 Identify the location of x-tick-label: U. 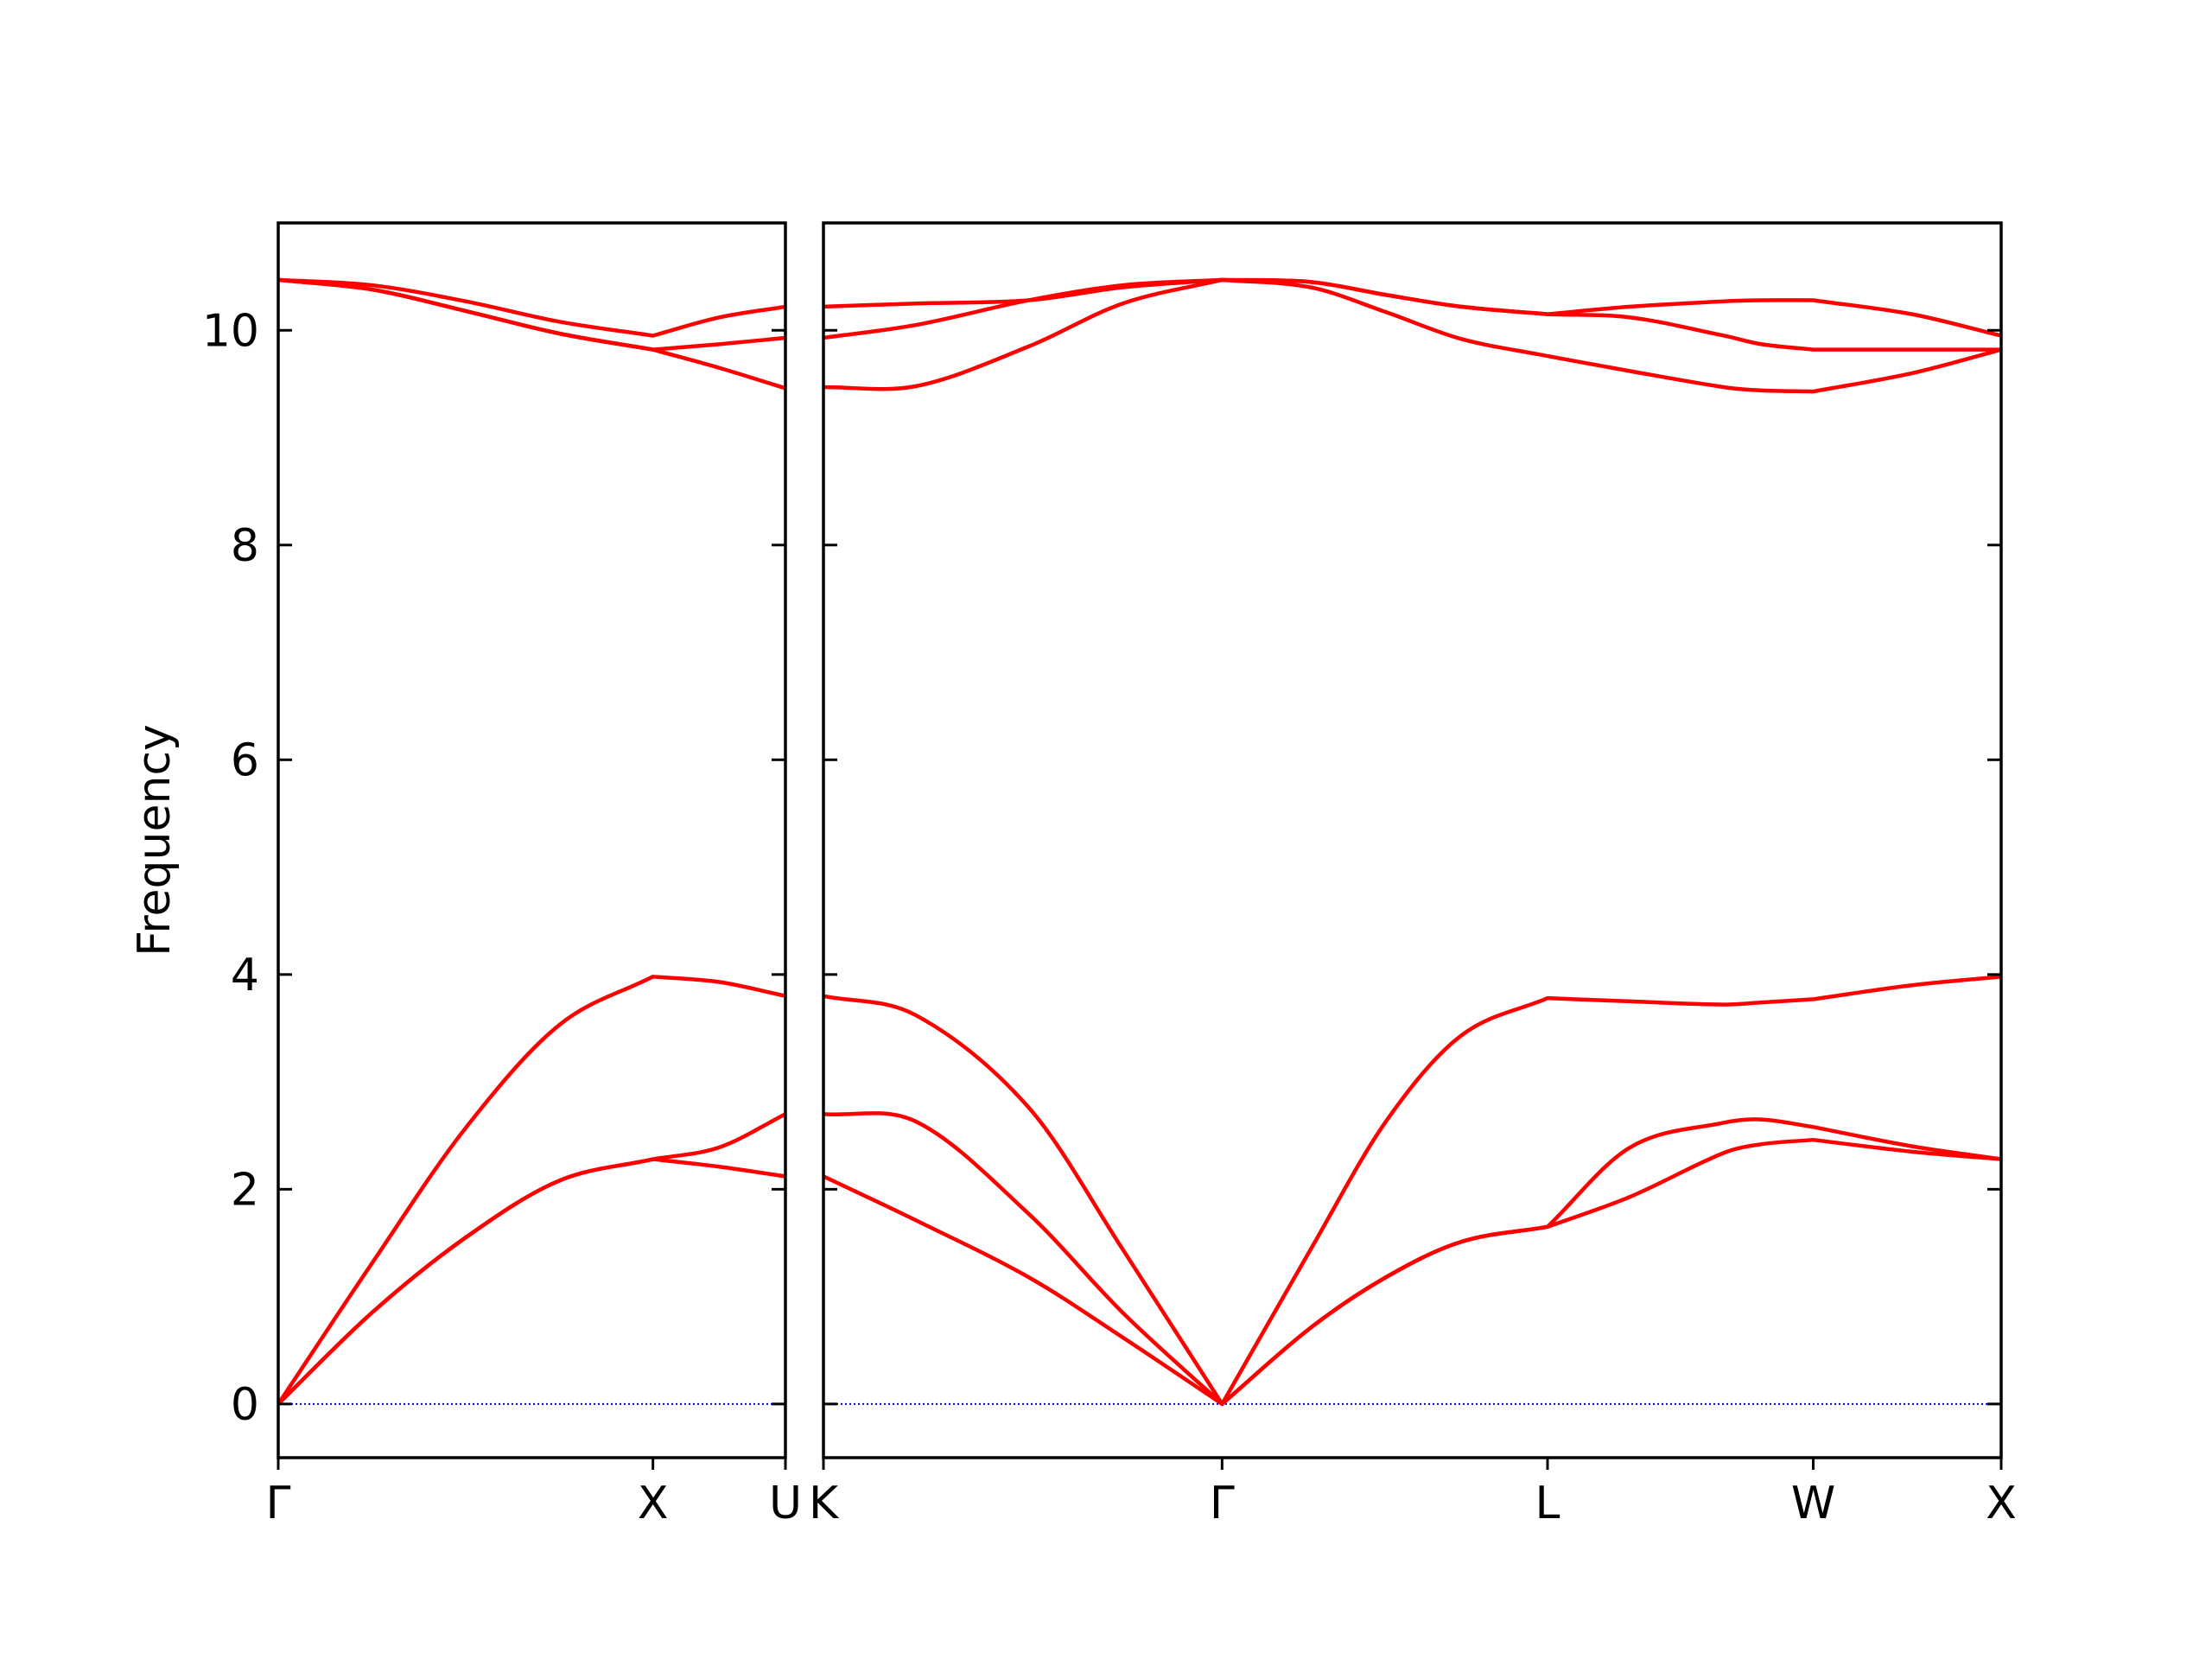
(785, 1503).